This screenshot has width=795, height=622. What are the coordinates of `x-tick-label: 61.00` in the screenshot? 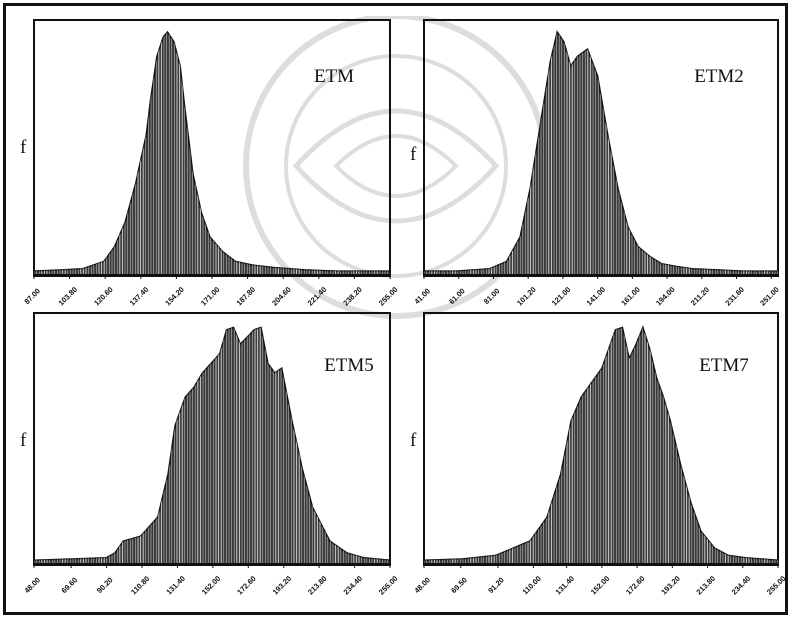 It's located at (457, 296).